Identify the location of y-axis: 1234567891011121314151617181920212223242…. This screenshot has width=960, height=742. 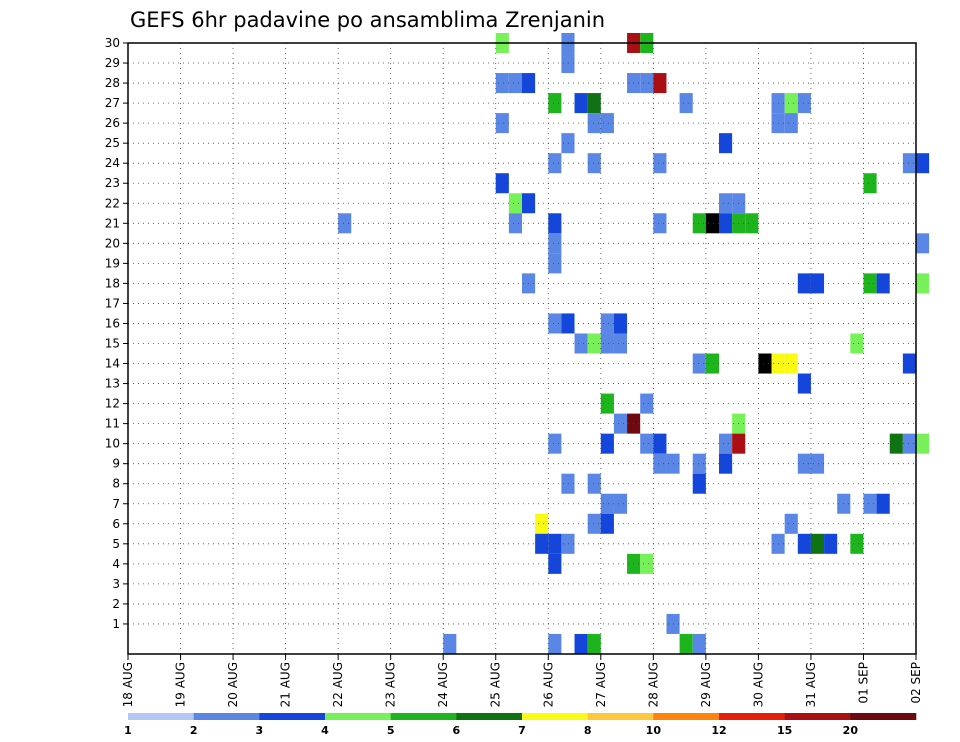
(116, 333).